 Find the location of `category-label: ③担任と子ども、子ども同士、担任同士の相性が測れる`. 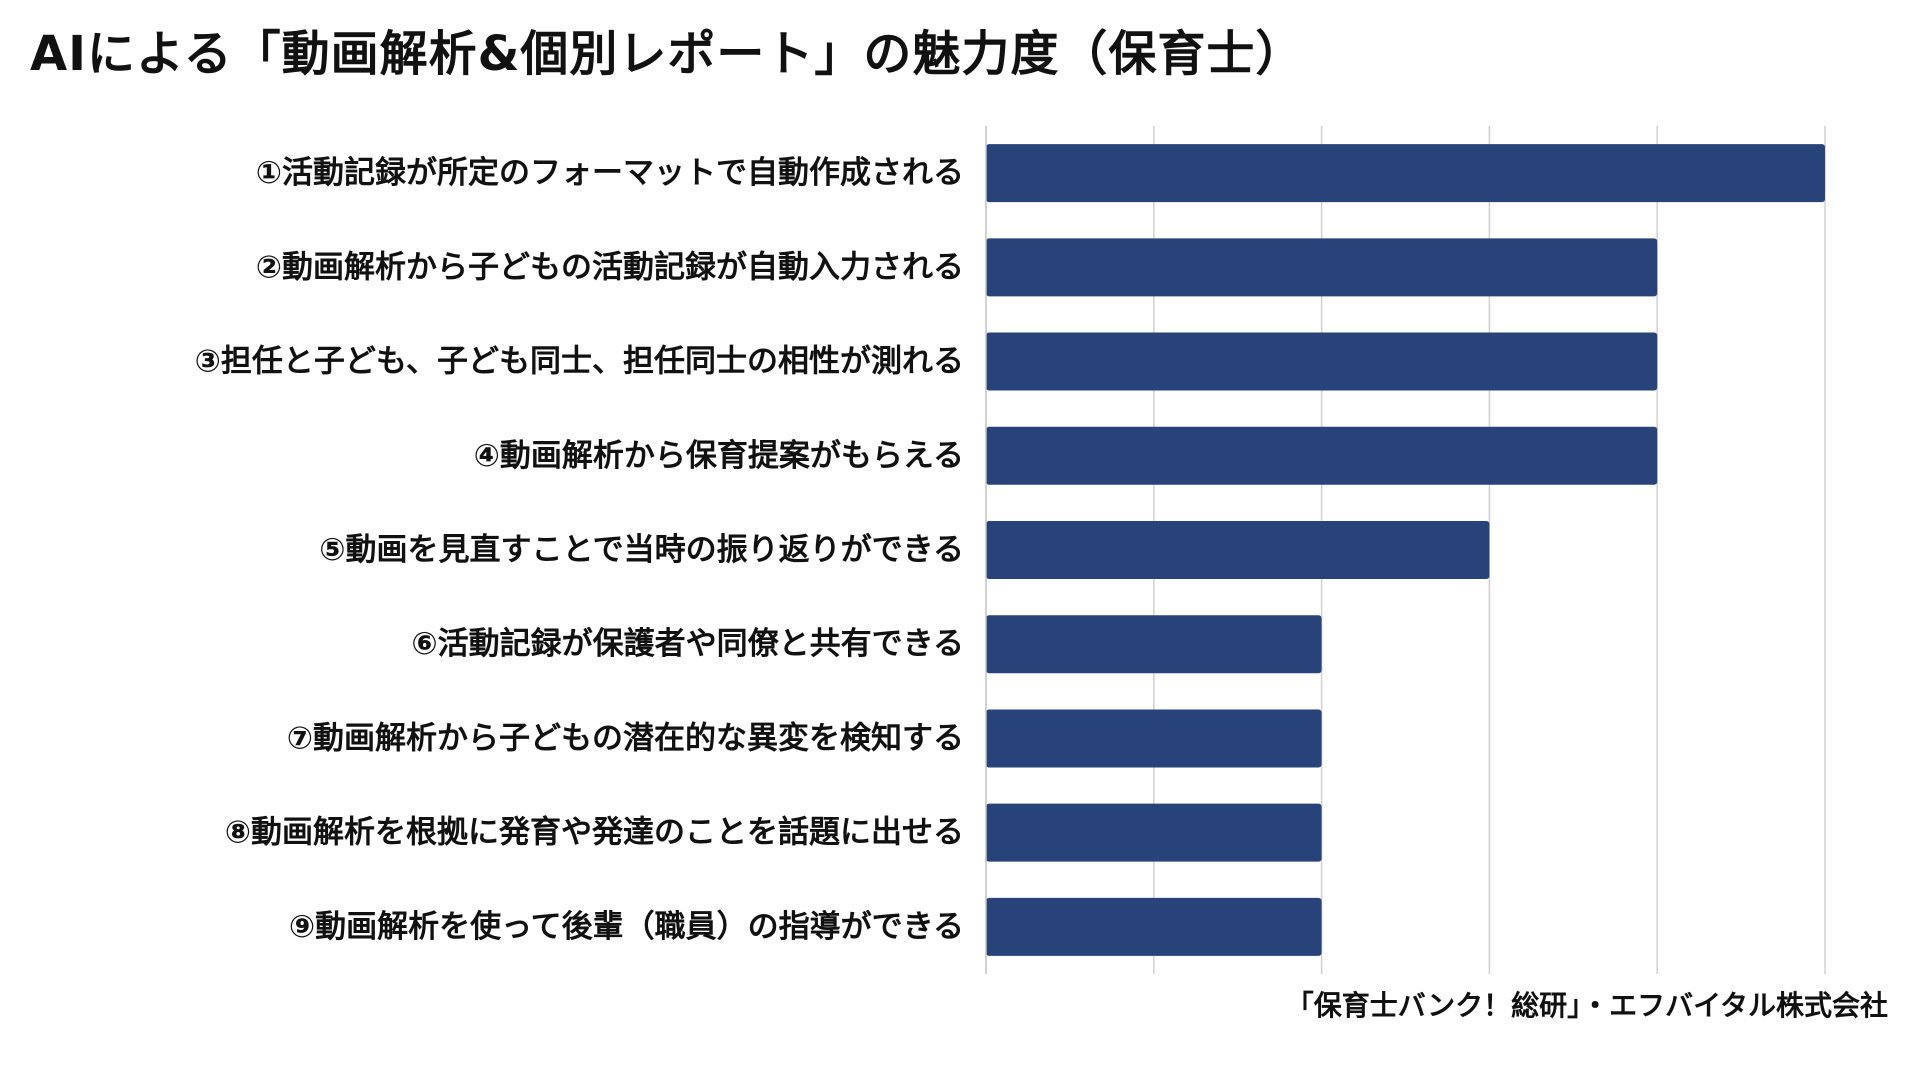

category-label: ③担任と子ども、子ども同士、担任同士の相性が測れる is located at coordinates (579, 362).